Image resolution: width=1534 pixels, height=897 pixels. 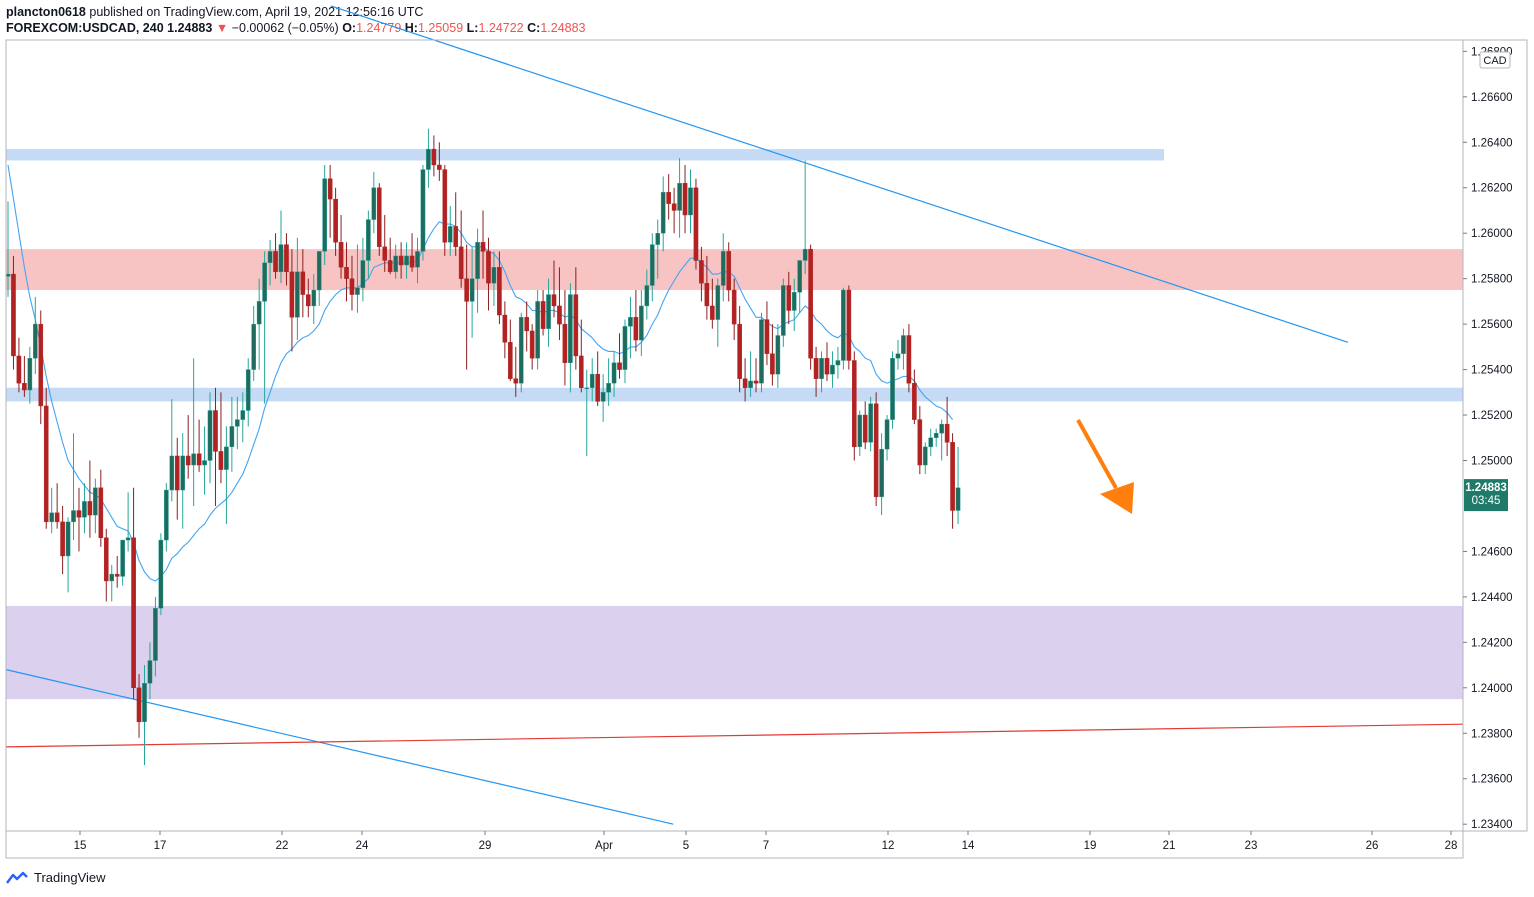 I want to click on time-axis: 15 17 22 24 29 Apr 5 7 12 14 19 21 23 26 28, so click(x=766, y=841).